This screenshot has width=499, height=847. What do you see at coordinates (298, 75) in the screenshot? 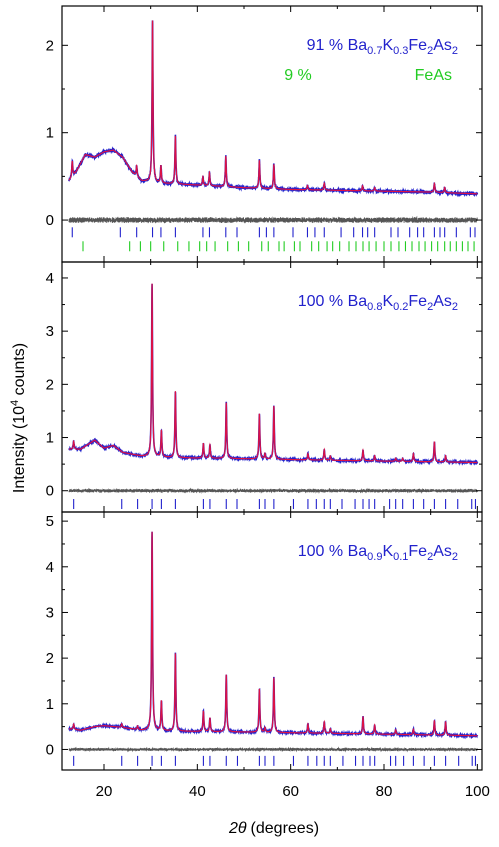
I see `impurity-percentage-annotation: 9 %` at bounding box center [298, 75].